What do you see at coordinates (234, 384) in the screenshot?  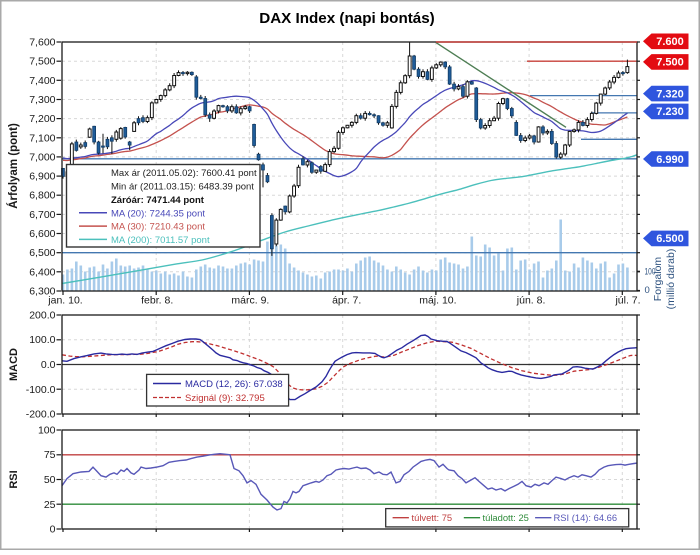 I see `svg-text: MACD (12, 26): 67.038` at bounding box center [234, 384].